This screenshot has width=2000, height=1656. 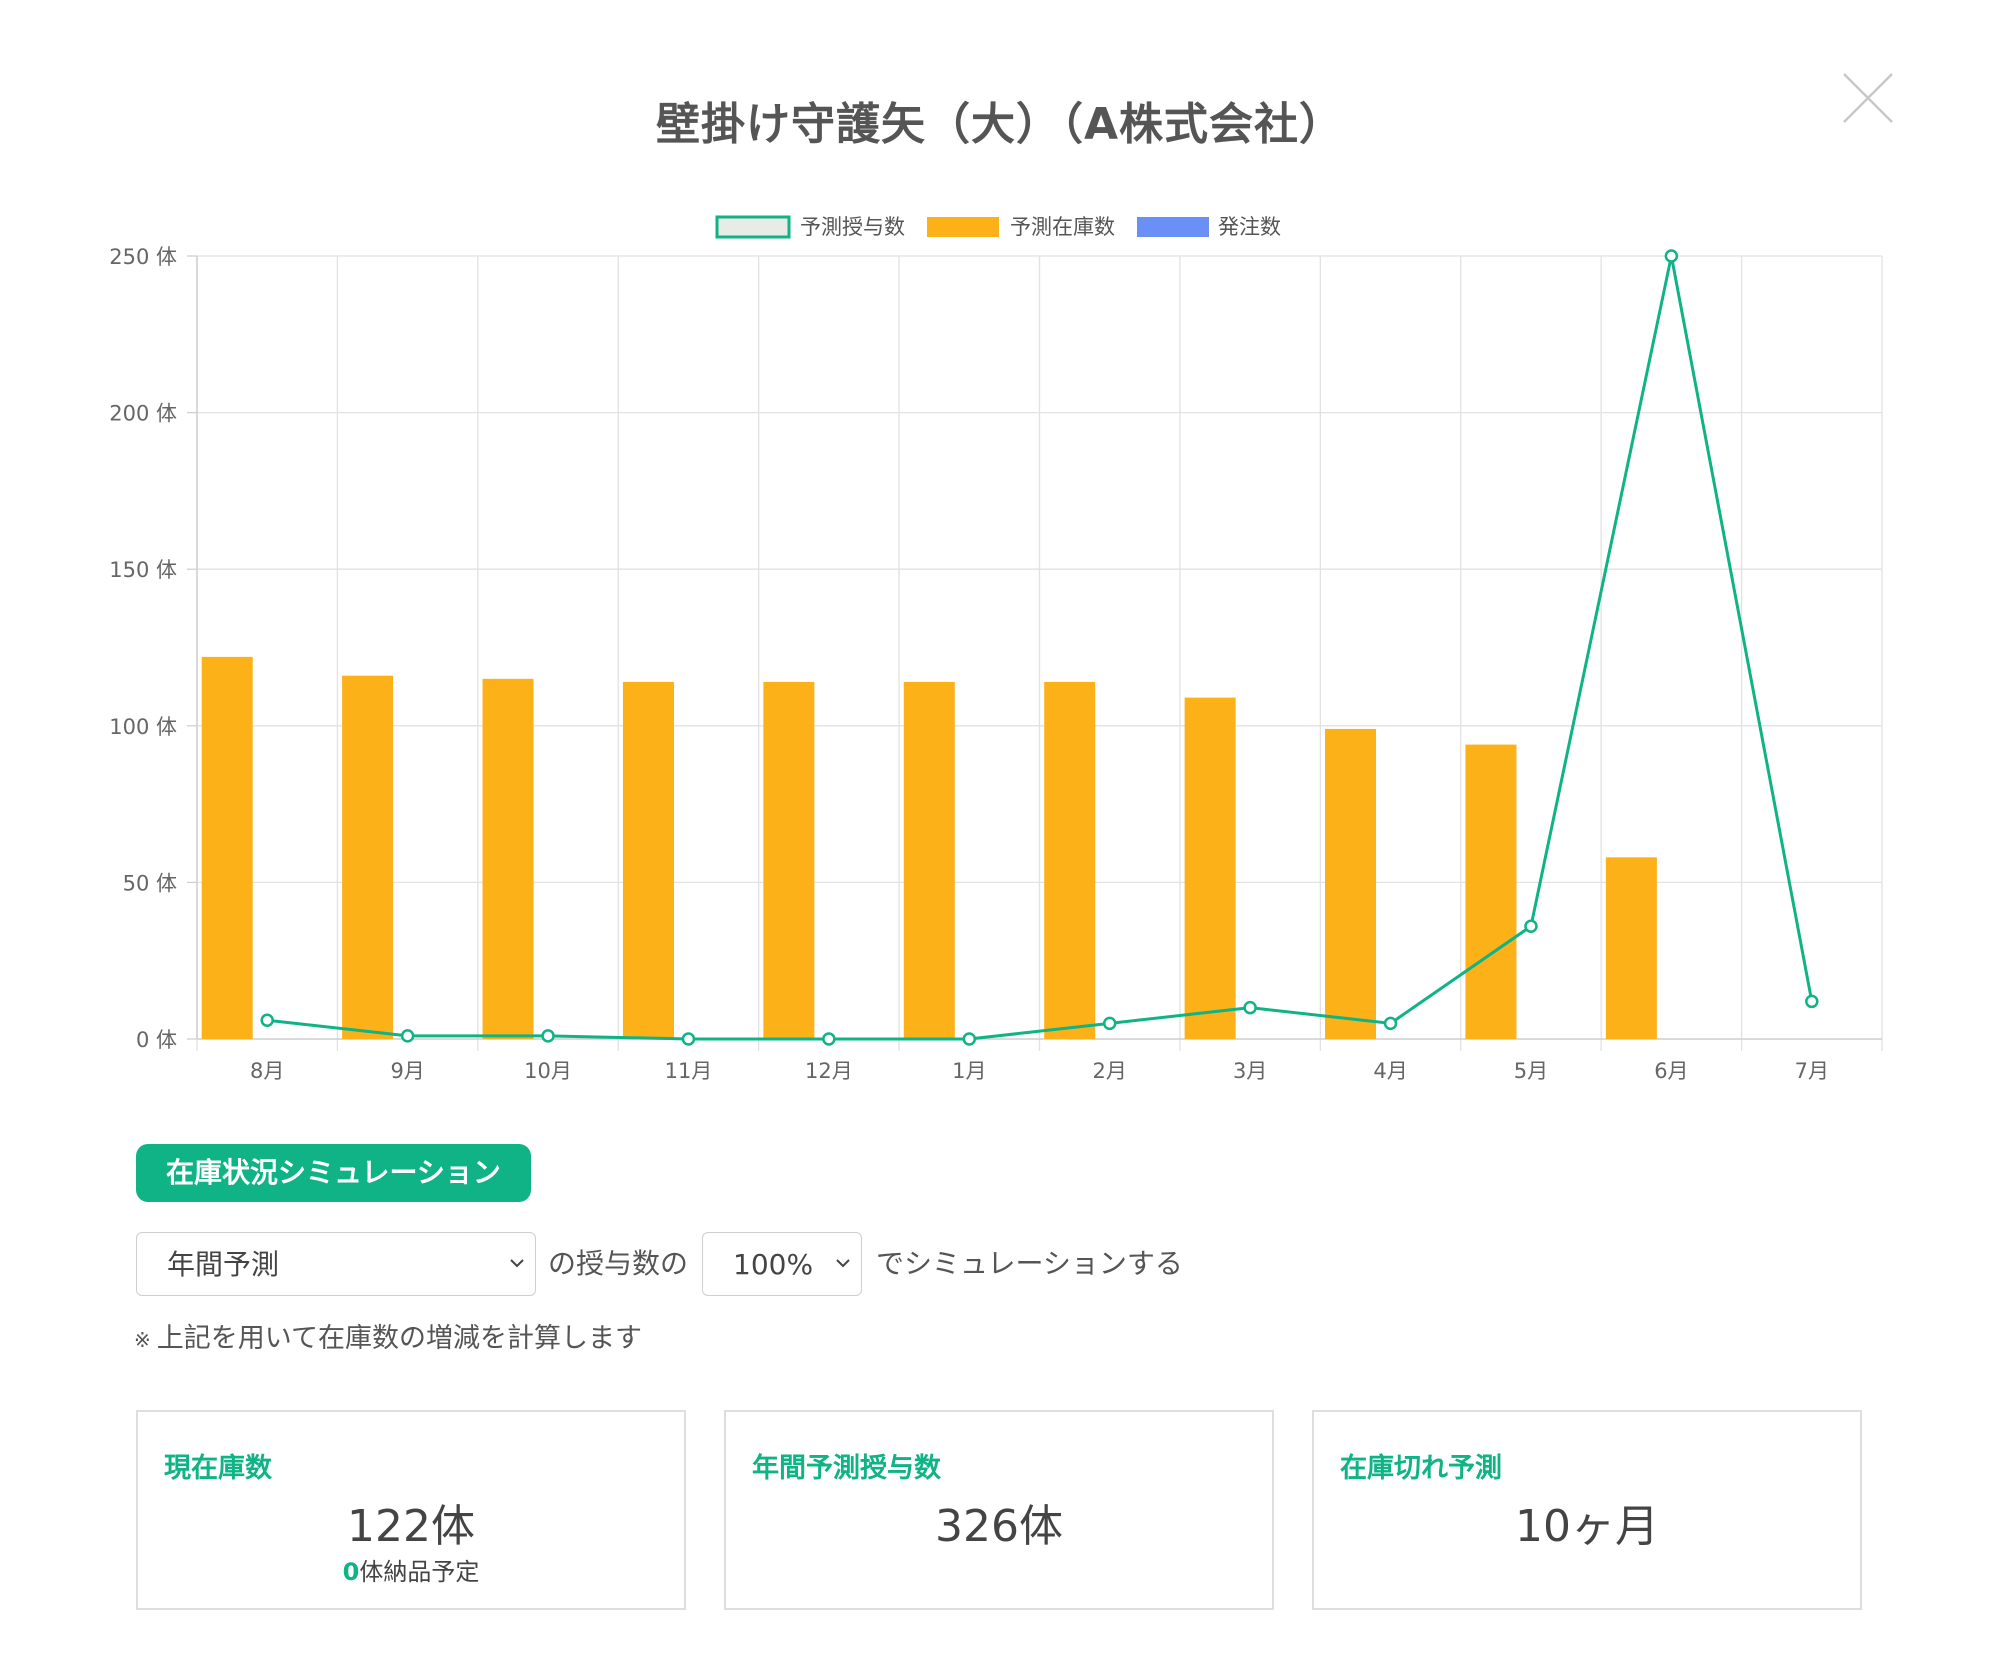 I want to click on close-button, so click(x=1868, y=98).